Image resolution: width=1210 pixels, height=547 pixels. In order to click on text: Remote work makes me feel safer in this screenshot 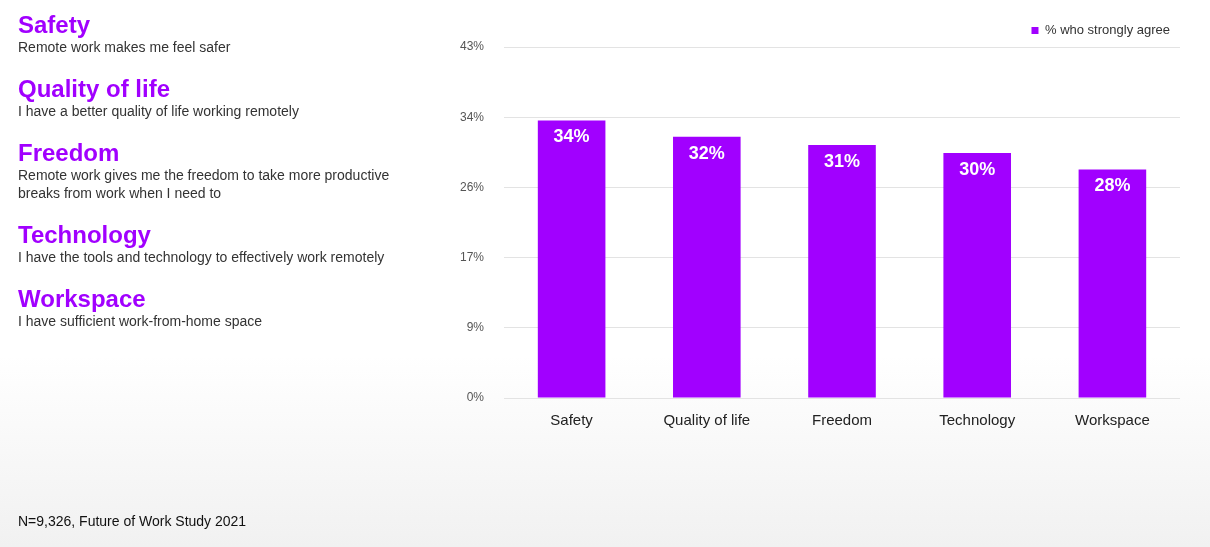, I will do `click(125, 47)`.